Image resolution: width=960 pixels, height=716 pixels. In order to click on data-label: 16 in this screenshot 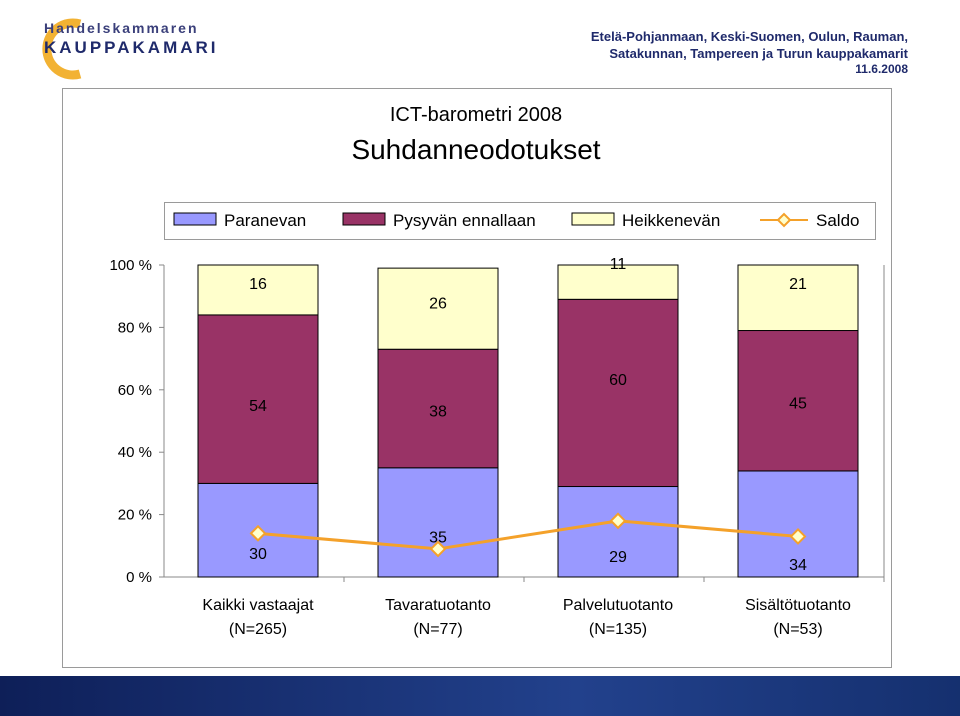, I will do `click(258, 284)`.